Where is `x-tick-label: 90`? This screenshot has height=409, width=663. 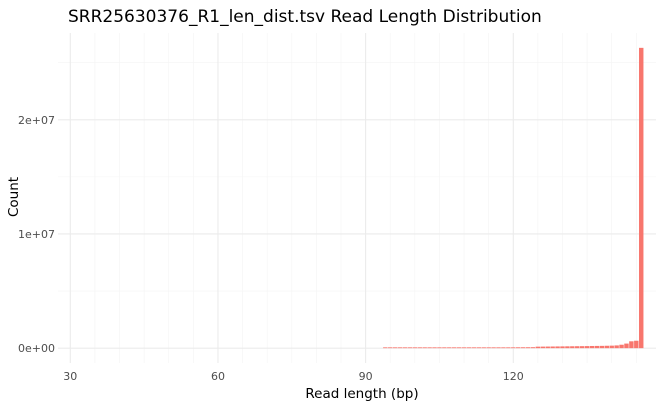
x-tick-label: 90 is located at coordinates (366, 376).